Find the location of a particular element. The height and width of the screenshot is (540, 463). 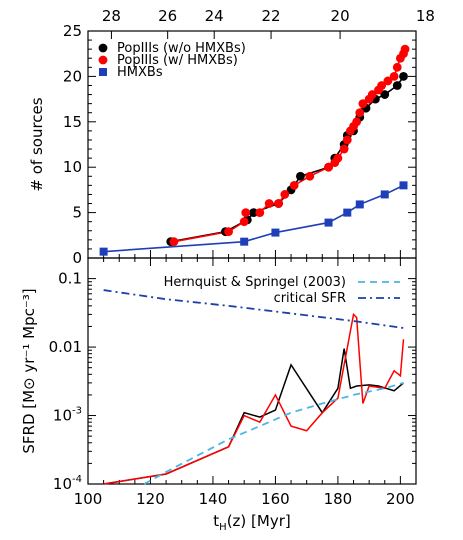

bottom-xtick-label: 200 is located at coordinates (400, 499).